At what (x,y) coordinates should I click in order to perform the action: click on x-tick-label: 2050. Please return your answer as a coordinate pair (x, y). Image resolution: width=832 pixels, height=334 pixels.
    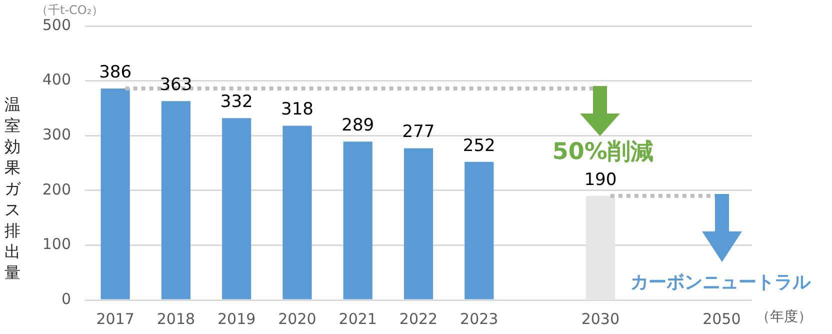
    Looking at the image, I should click on (721, 319).